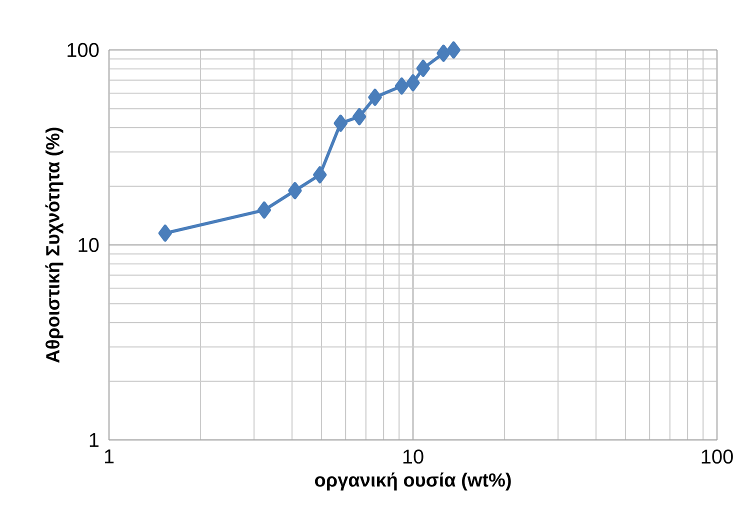 Image resolution: width=748 pixels, height=518 pixels. Describe the element at coordinates (94, 440) in the screenshot. I see `y-tick-label: 1` at that location.